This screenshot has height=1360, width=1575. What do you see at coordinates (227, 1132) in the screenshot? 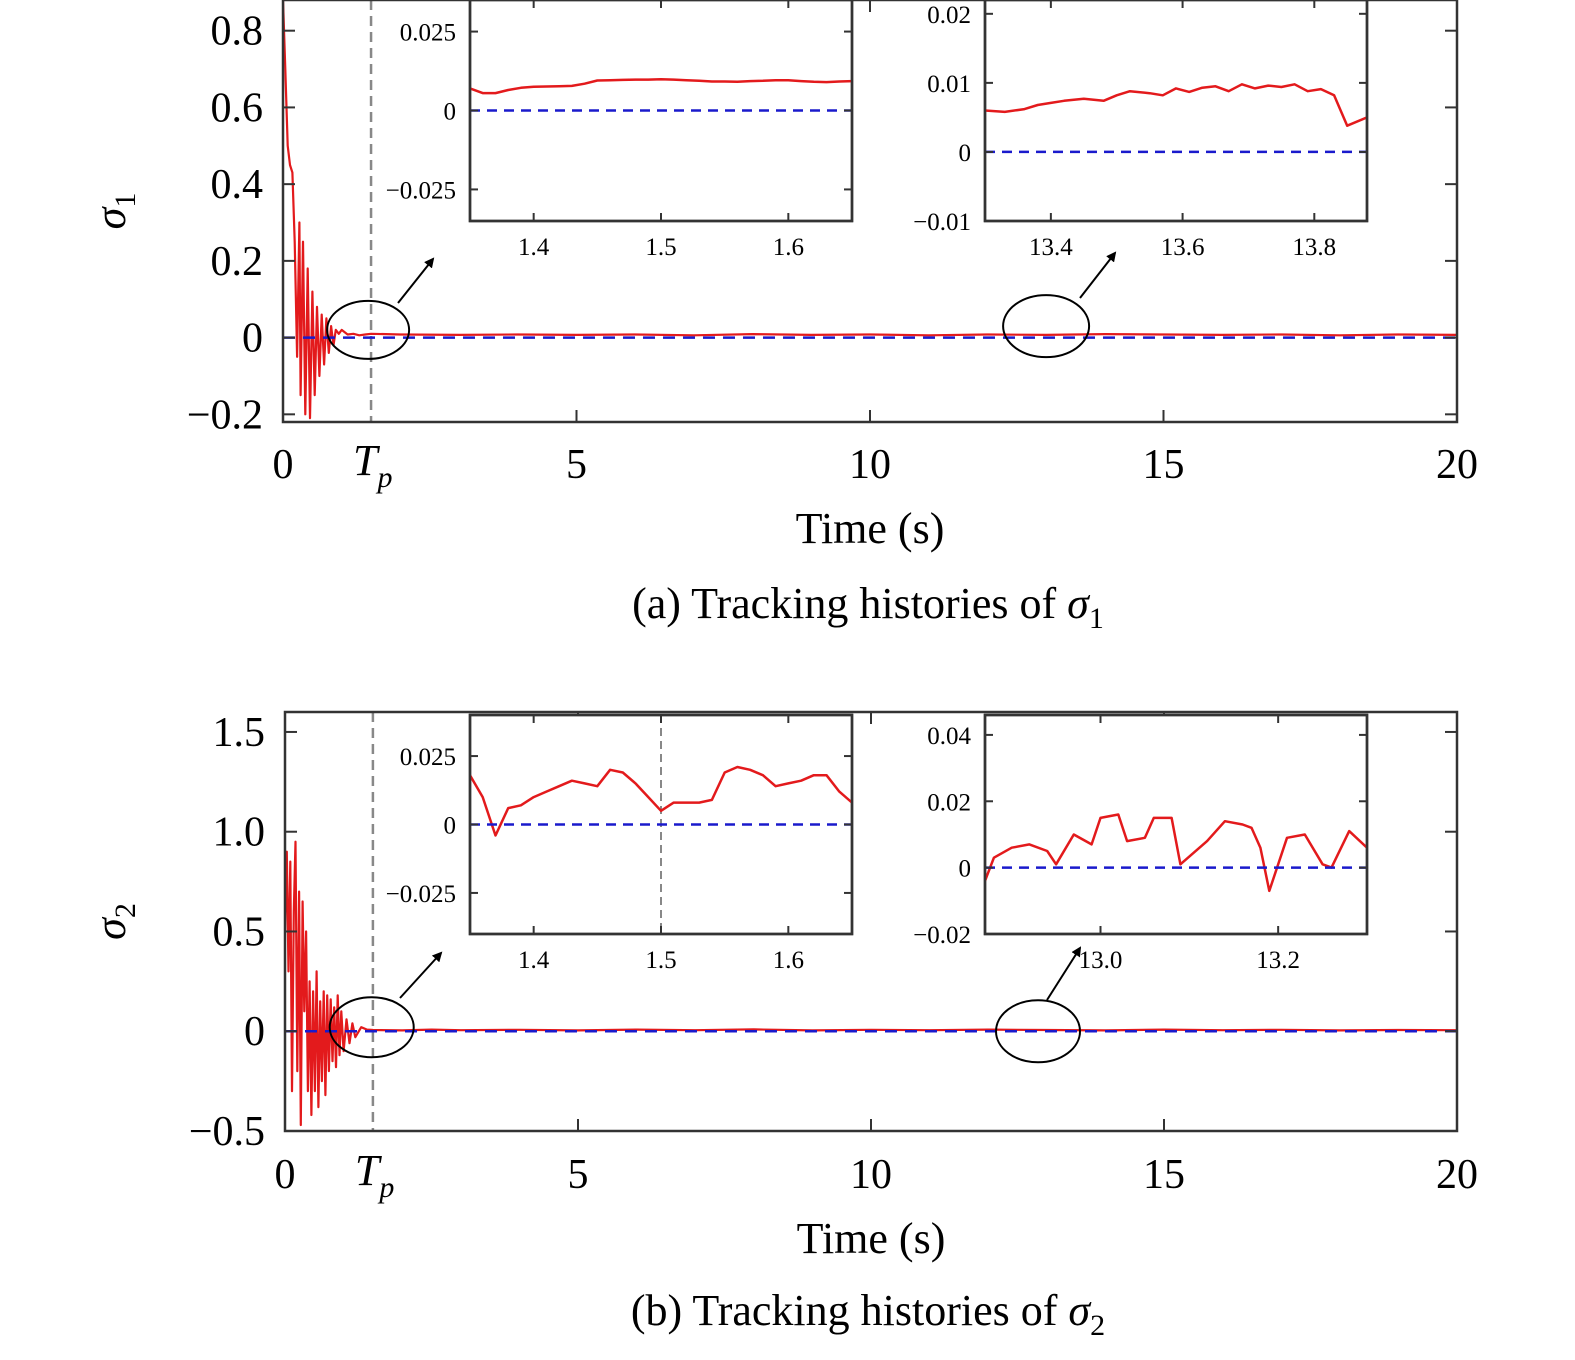
I see `y-tick-label: −0.5` at bounding box center [227, 1132].